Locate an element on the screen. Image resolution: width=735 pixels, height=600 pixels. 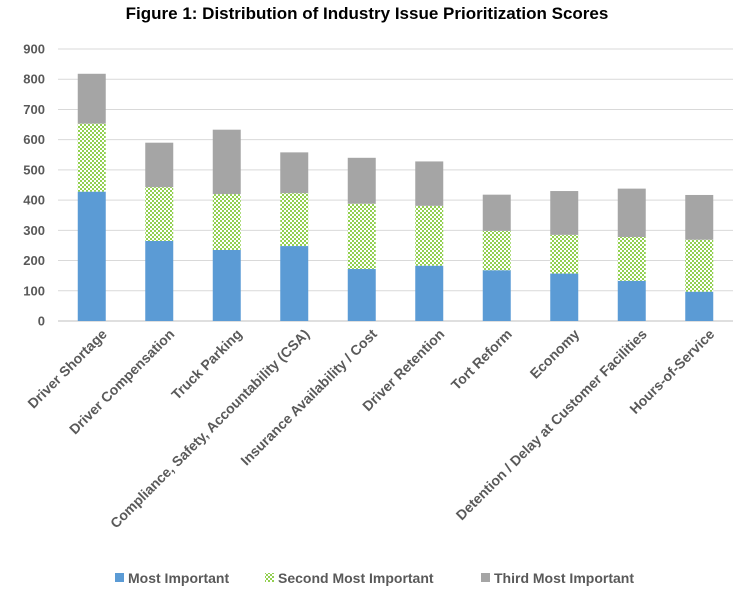
bar-third-most-important-driver-compensation is located at coordinates (159, 165).